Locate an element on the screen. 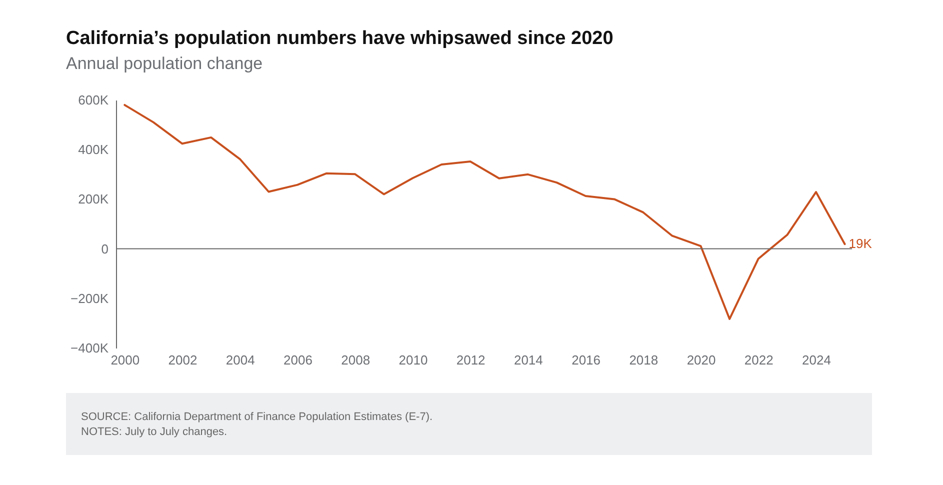 The height and width of the screenshot is (485, 943). x-tick-label: 2014 is located at coordinates (528, 360).